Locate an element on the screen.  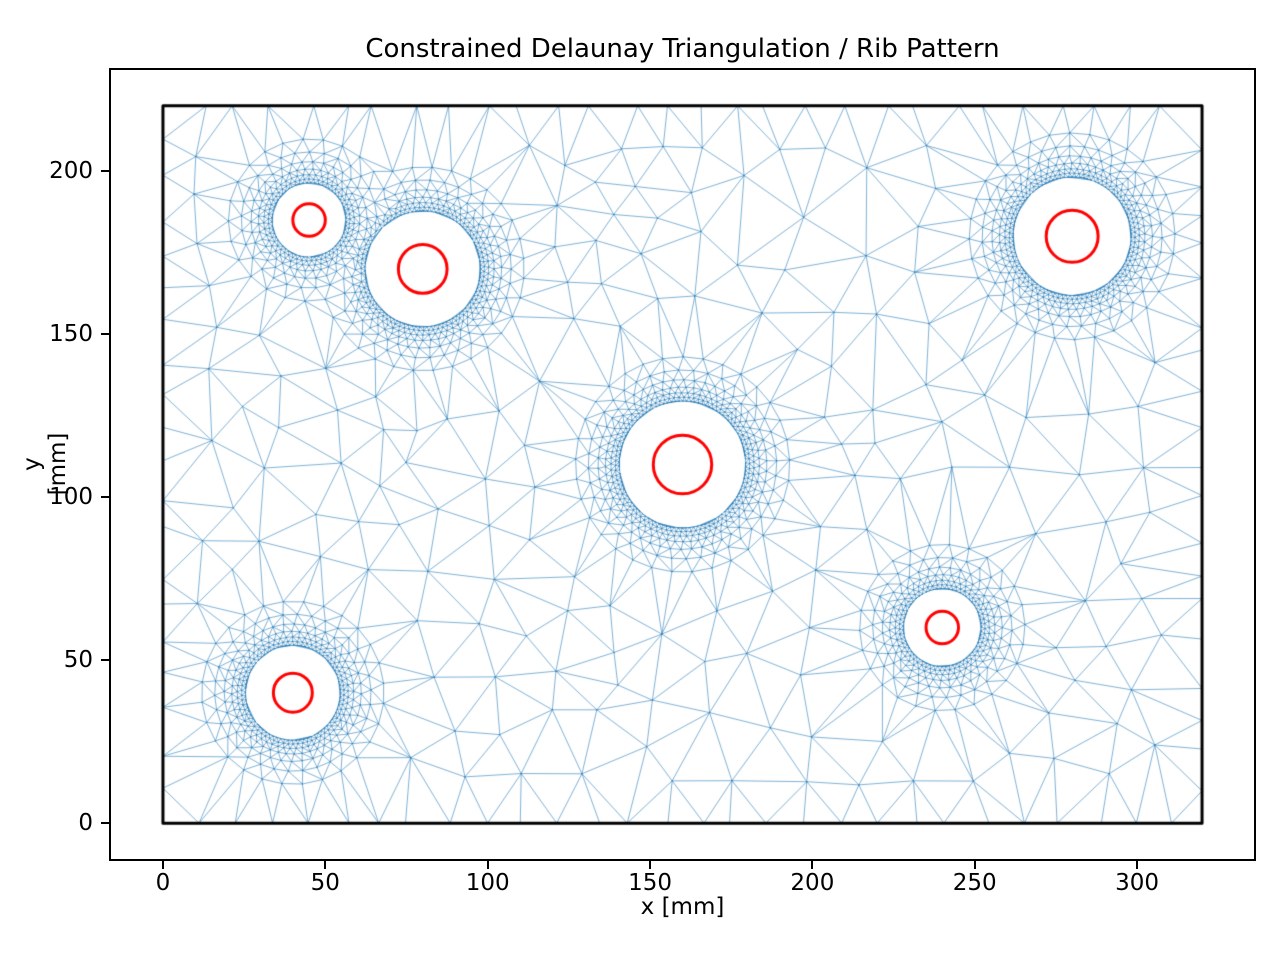
x-tick-label: 100 is located at coordinates (487, 883).